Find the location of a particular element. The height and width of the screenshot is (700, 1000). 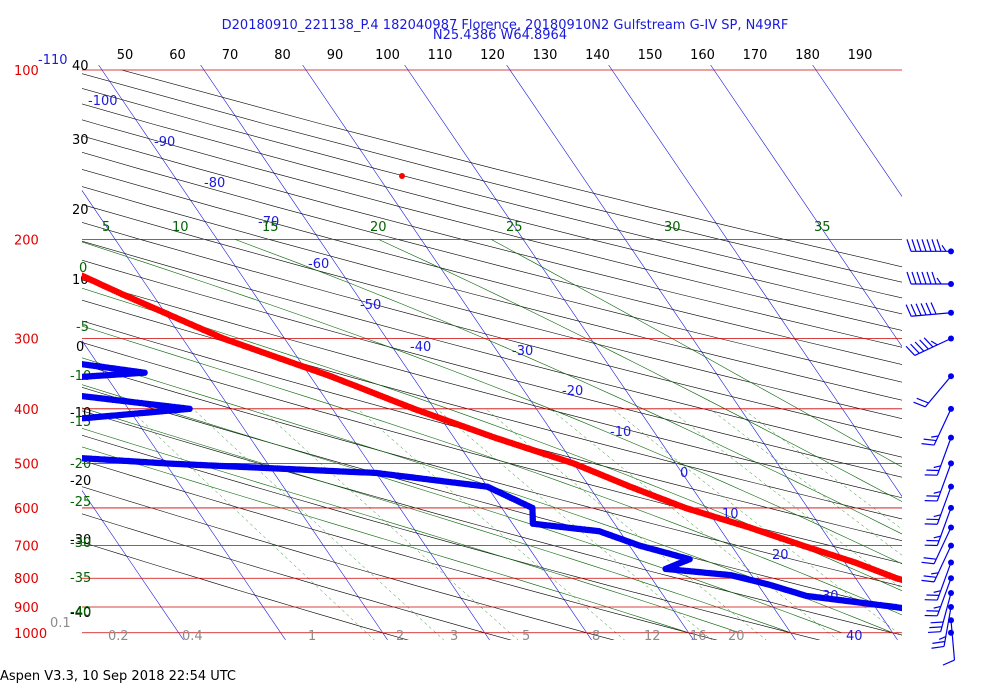

isotherm-label: -100 is located at coordinates (103, 101).